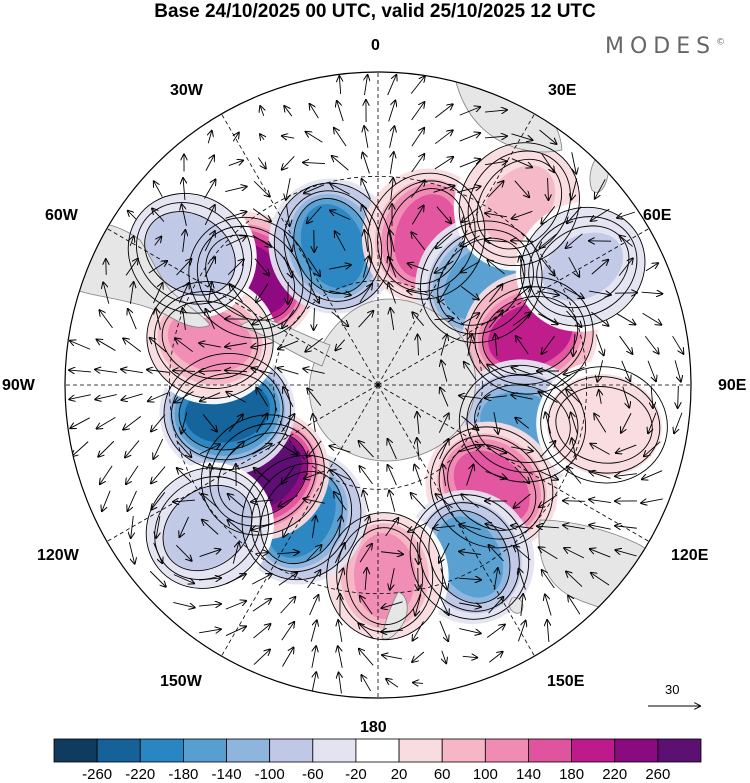  Describe the element at coordinates (356, 774) in the screenshot. I see `colorbar-tick-label: -20` at that location.